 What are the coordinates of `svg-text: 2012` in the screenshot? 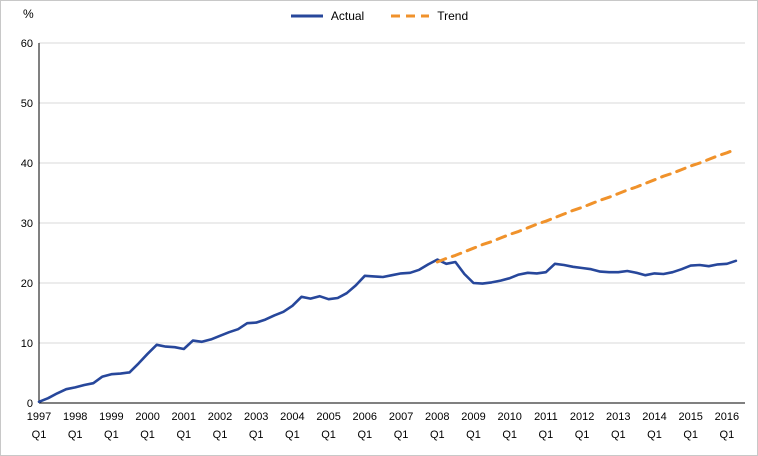 It's located at (582, 417).